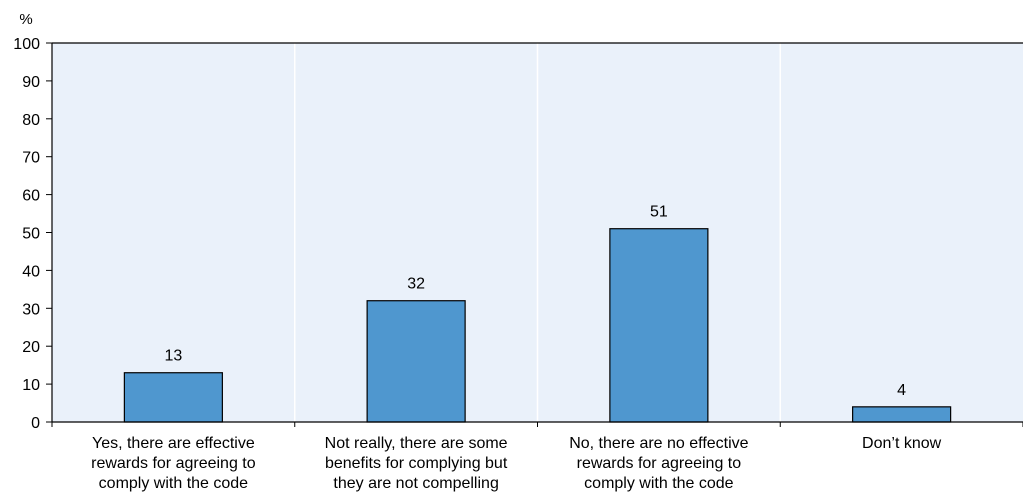 The width and height of the screenshot is (1023, 498). I want to click on y-tick-label: 80, so click(31, 120).